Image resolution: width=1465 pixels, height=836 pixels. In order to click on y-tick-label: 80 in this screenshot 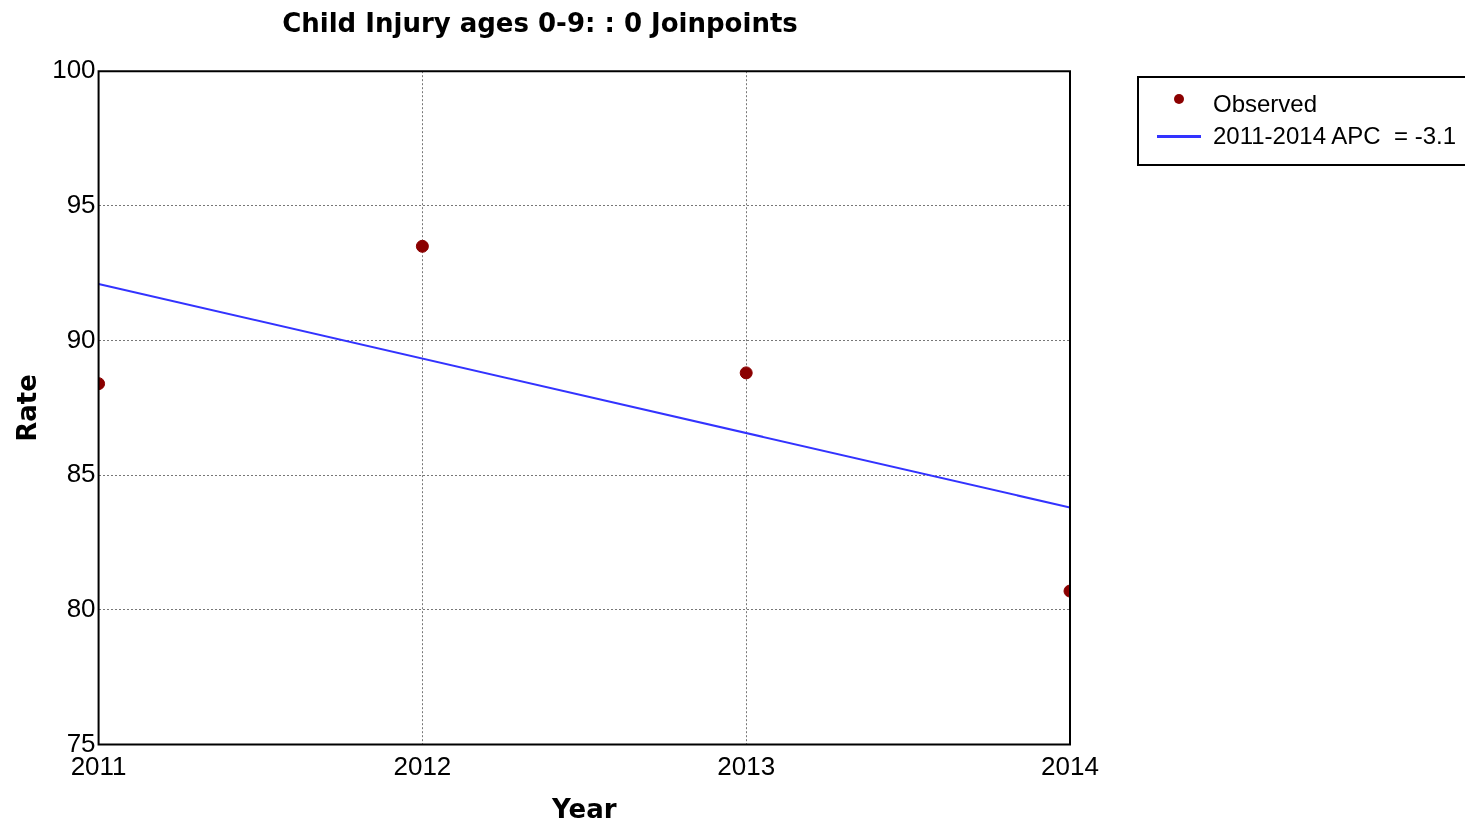, I will do `click(81, 608)`.